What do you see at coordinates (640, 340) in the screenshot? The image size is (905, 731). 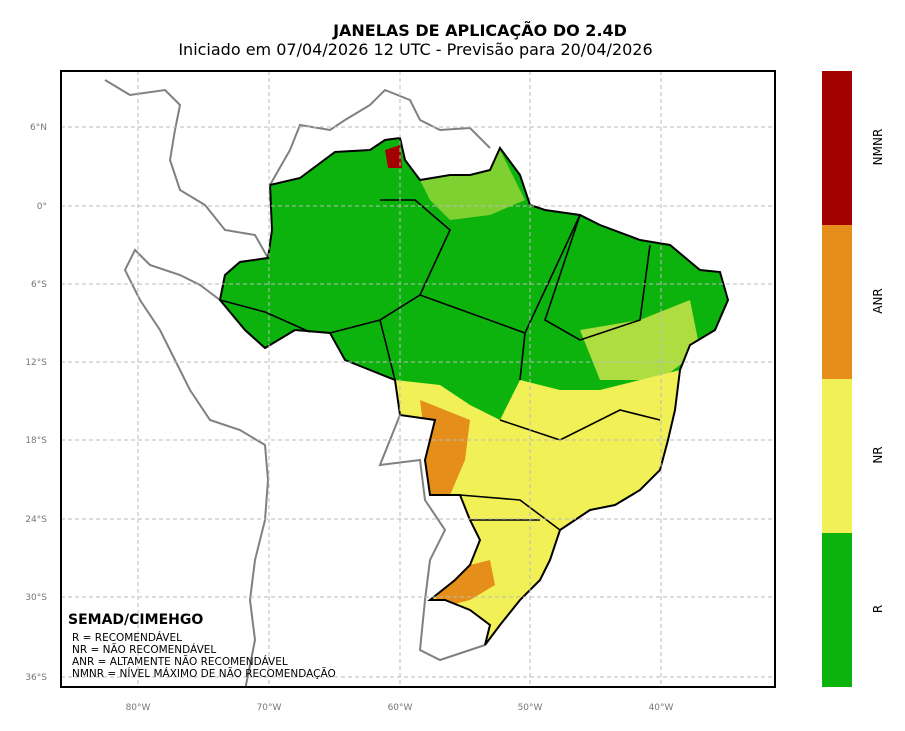 I see `region-nr-northeast` at bounding box center [640, 340].